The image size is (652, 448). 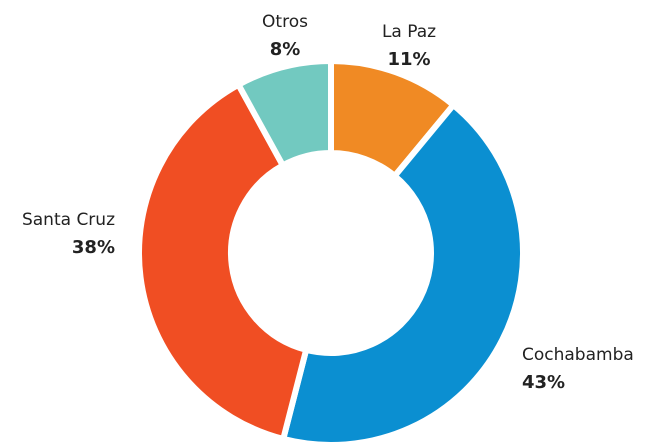 What do you see at coordinates (578, 355) in the screenshot?
I see `slice-label: Cochabamba` at bounding box center [578, 355].